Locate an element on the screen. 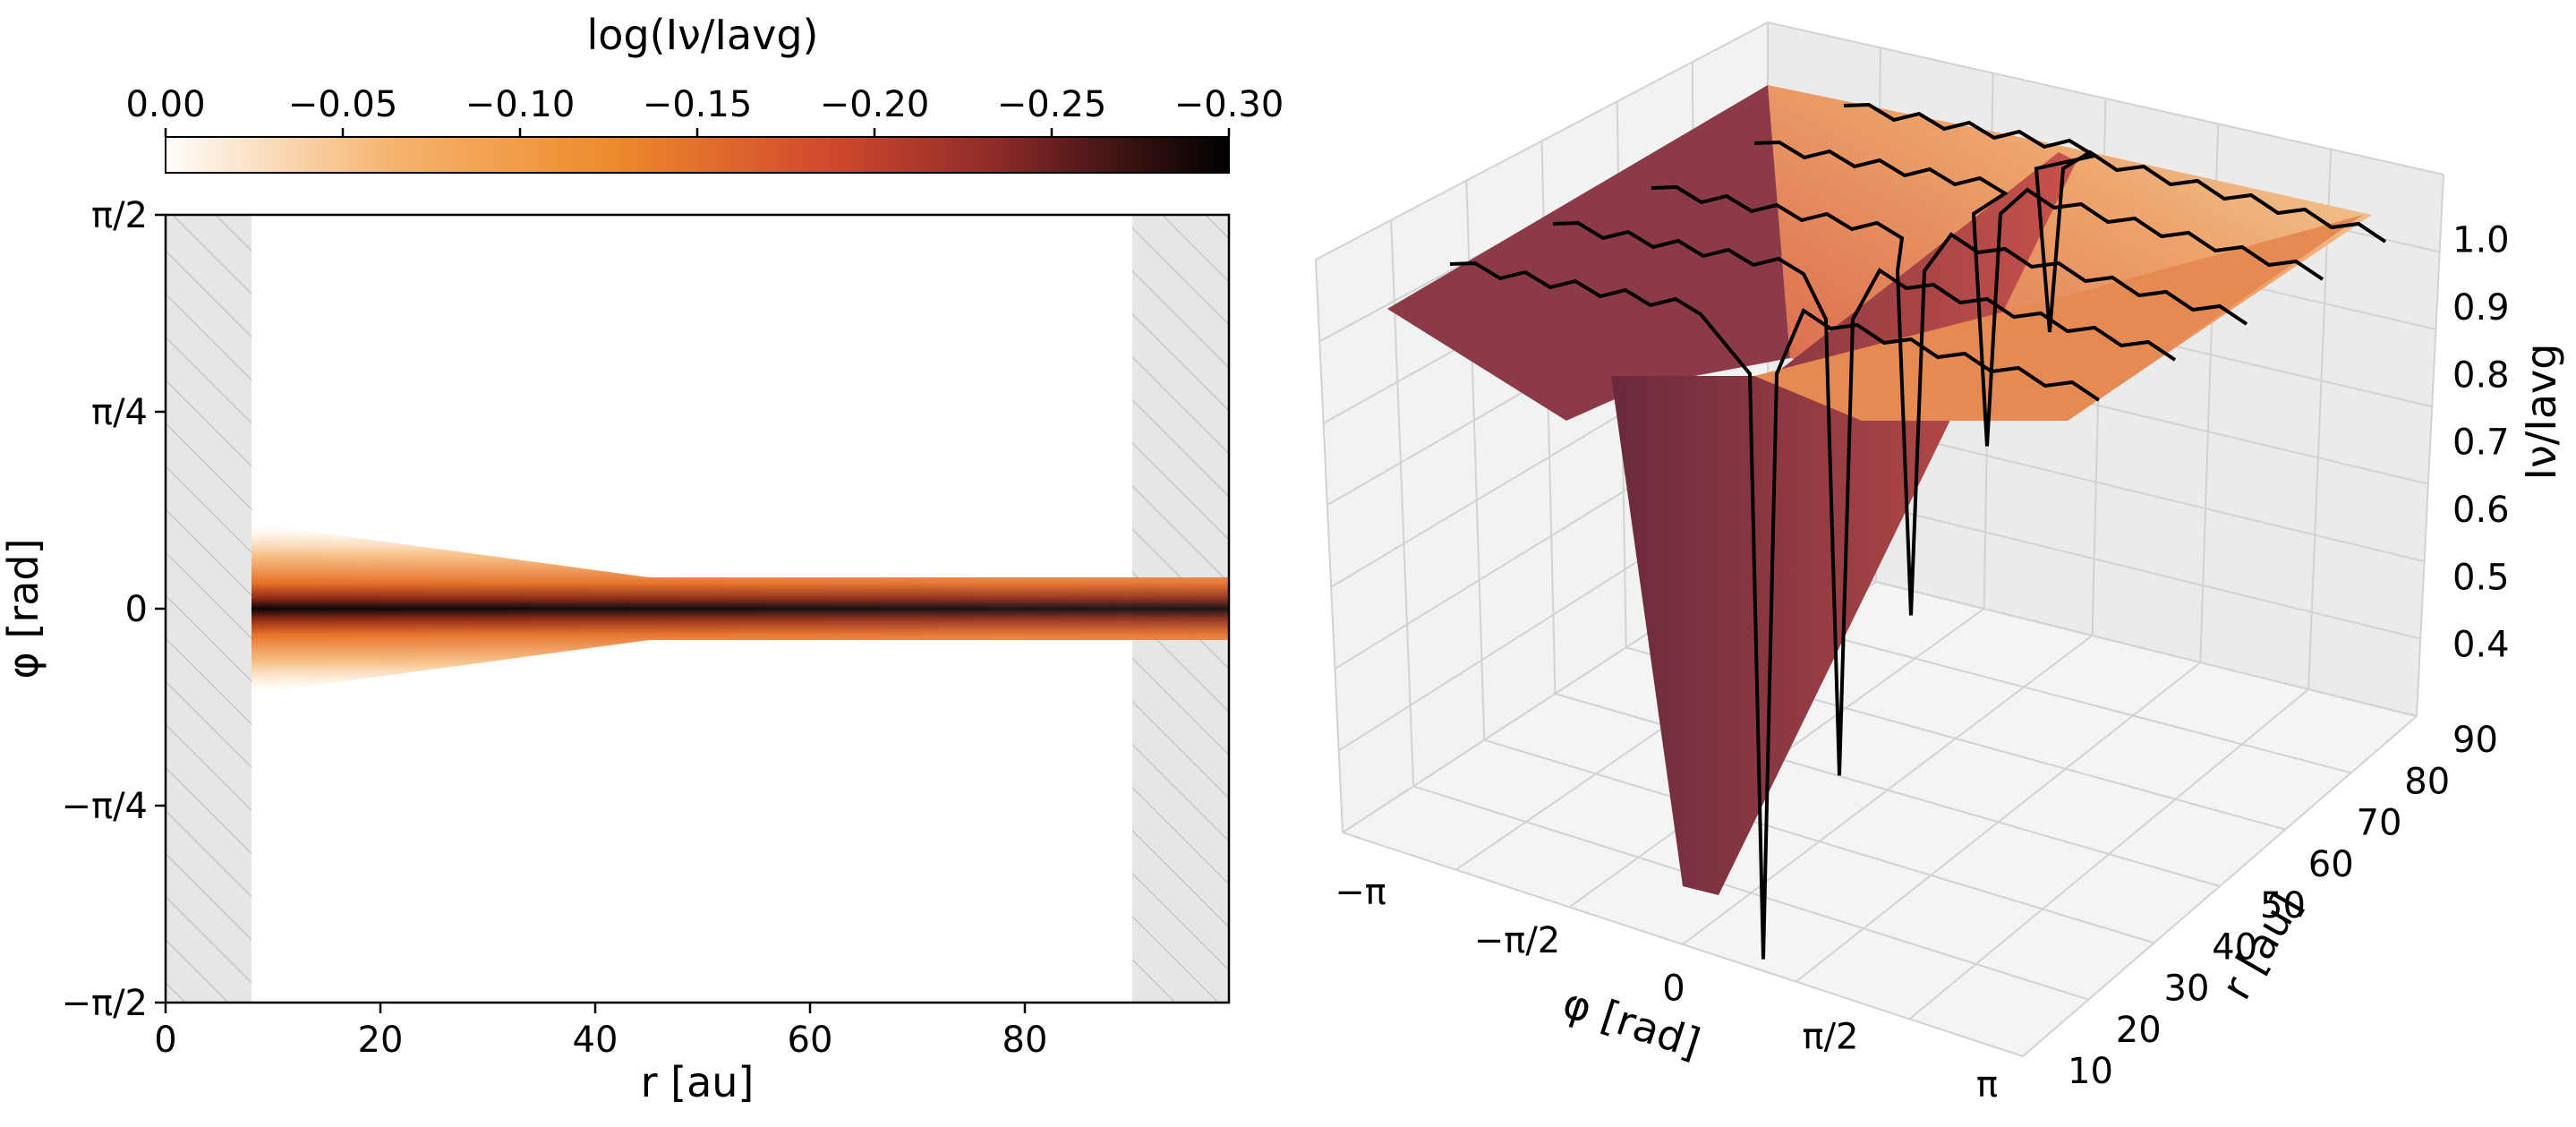 This screenshot has width=2576, height=1127. r-tick-label: 60 is located at coordinates (2331, 864).